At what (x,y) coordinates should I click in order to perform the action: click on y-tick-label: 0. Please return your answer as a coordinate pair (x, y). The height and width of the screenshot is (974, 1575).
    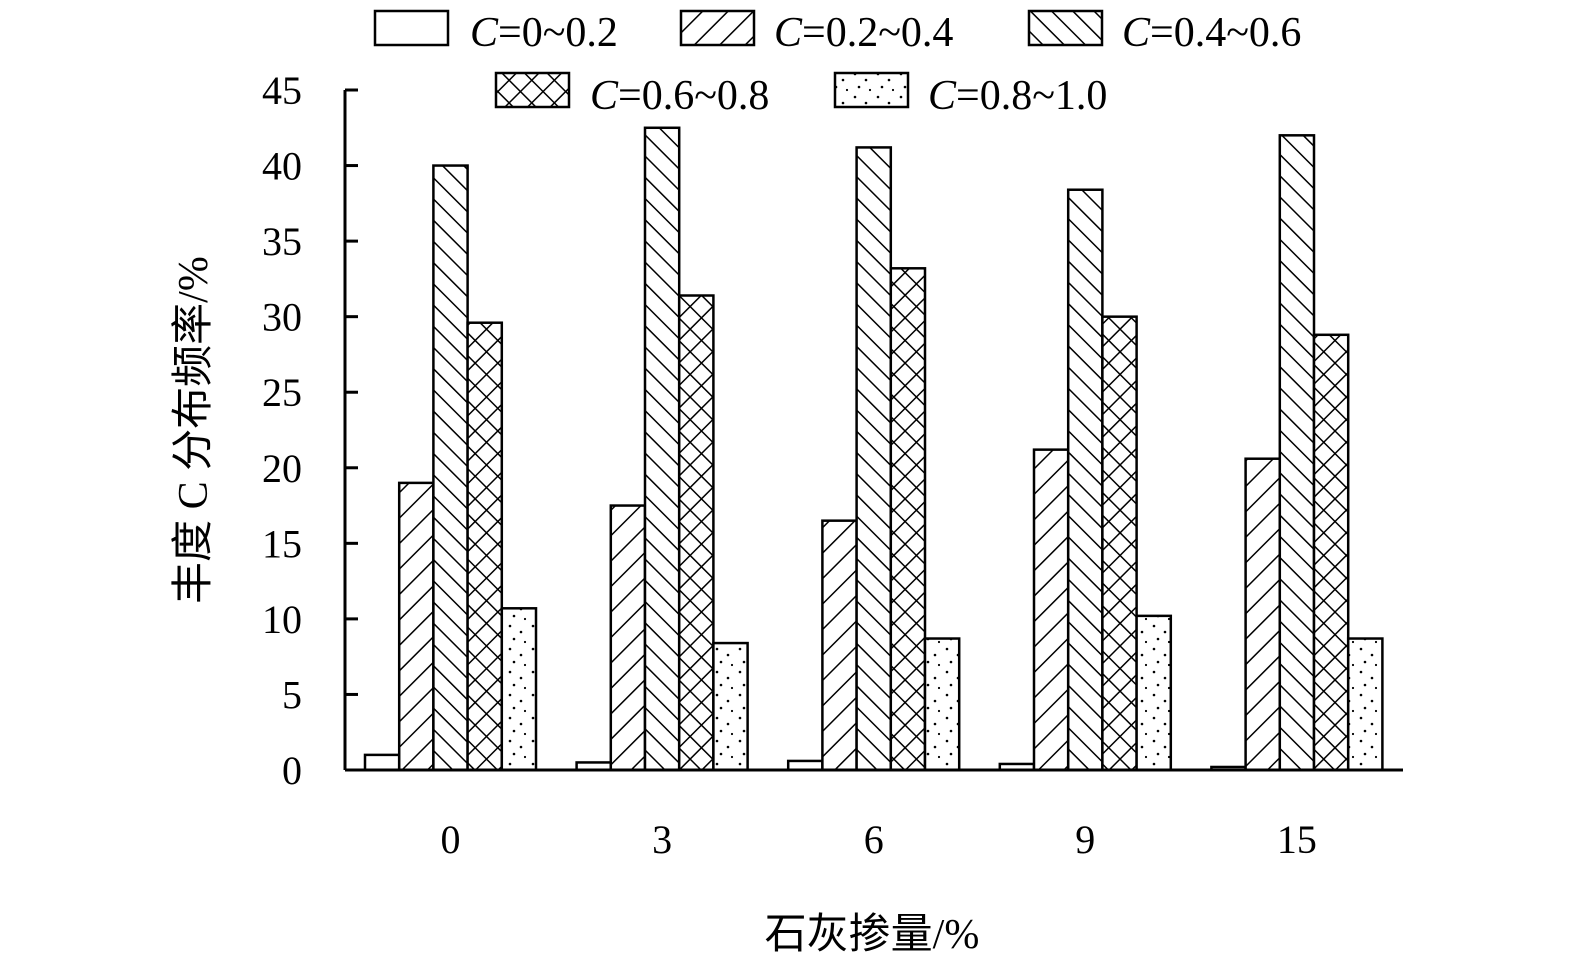
    Looking at the image, I should click on (292, 770).